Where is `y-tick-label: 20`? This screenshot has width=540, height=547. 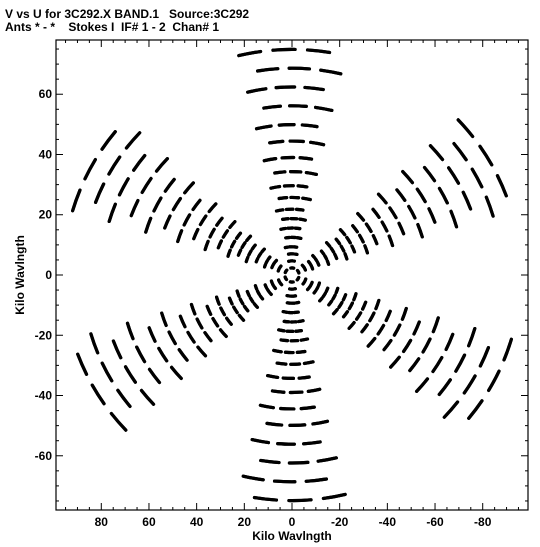 y-tick-label: 20 is located at coordinates (46, 215).